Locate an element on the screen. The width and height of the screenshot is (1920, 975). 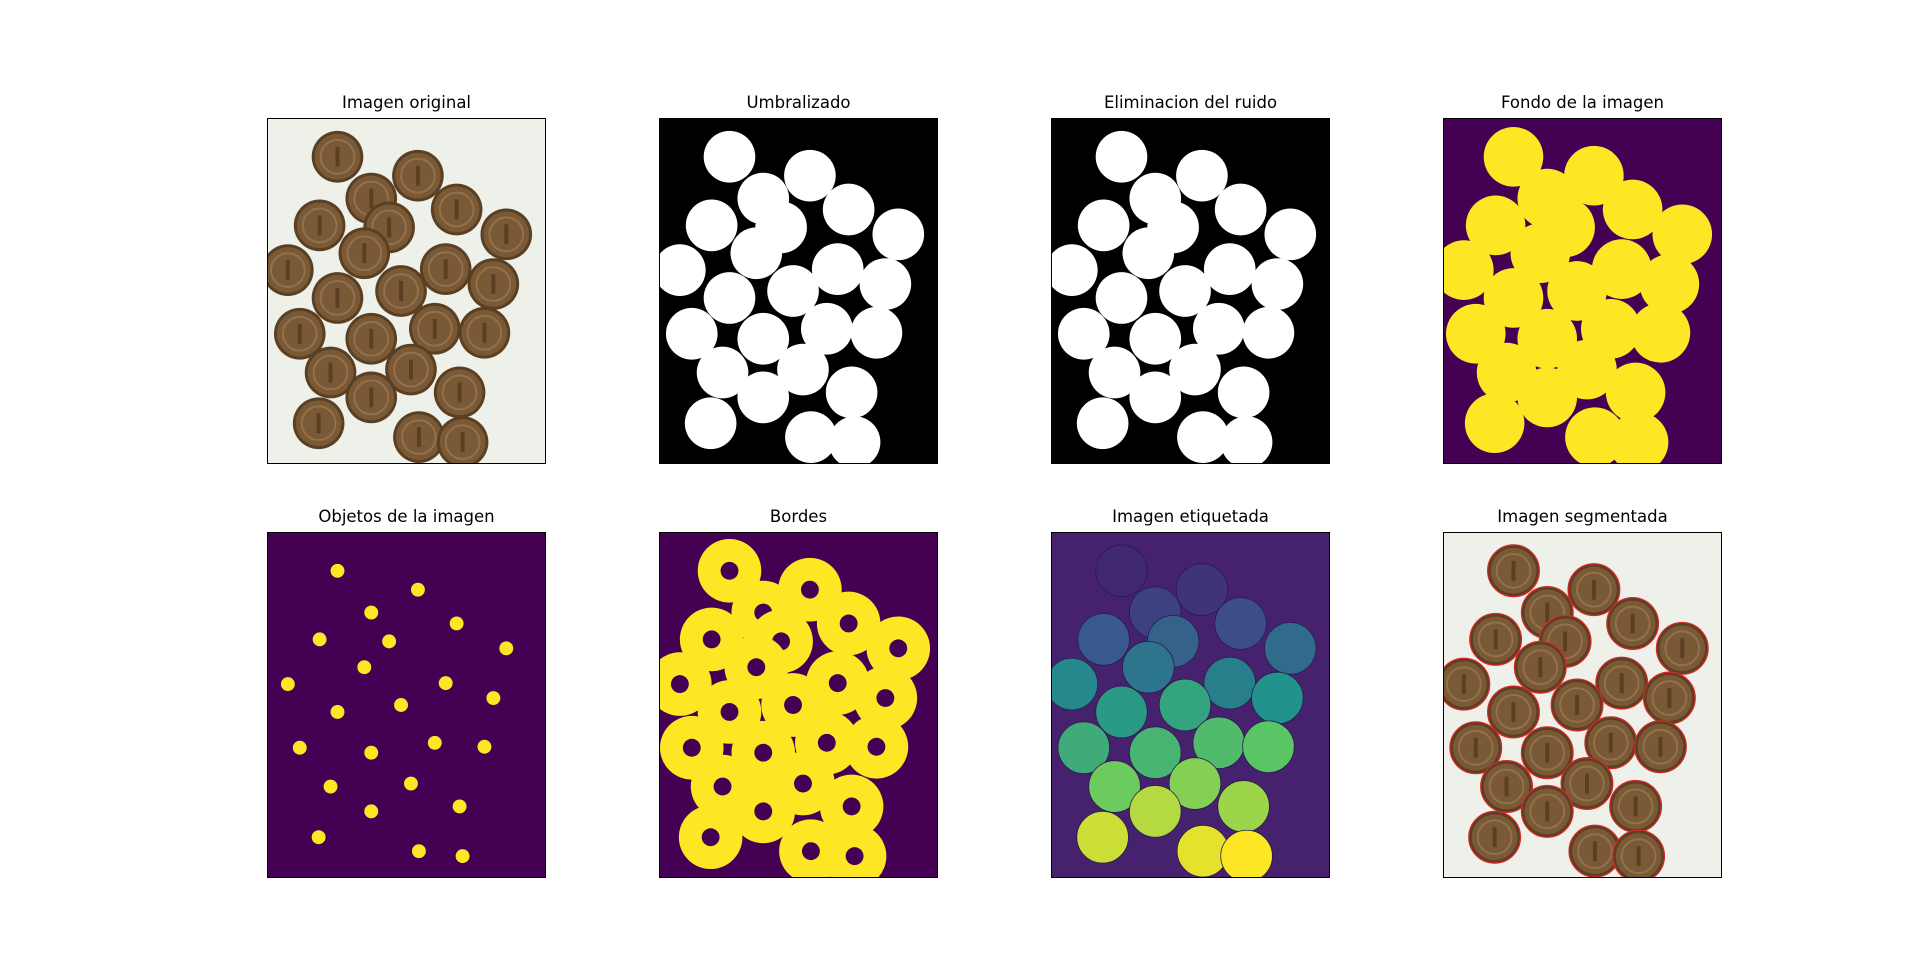
labels-canvas is located at coordinates (1190, 705).